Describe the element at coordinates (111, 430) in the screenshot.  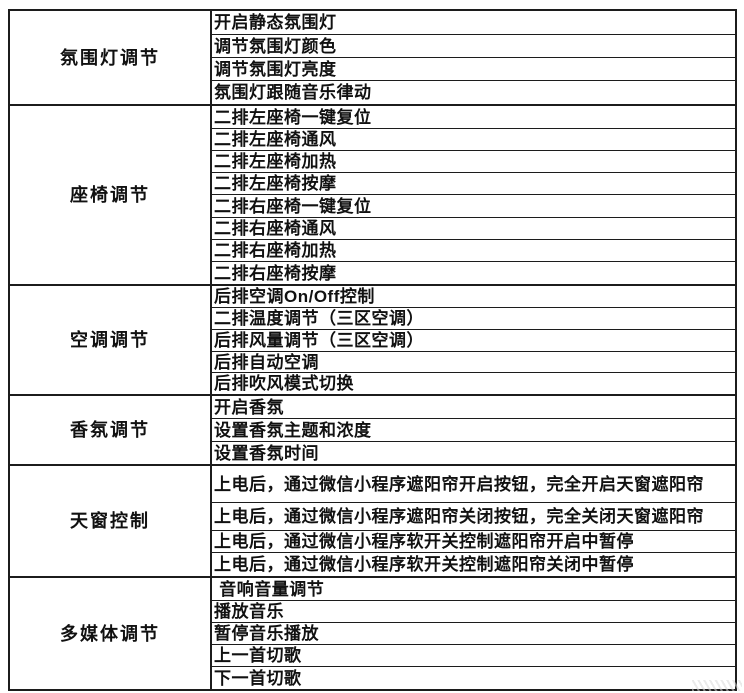
I see `category-cell: 香氛调节` at that location.